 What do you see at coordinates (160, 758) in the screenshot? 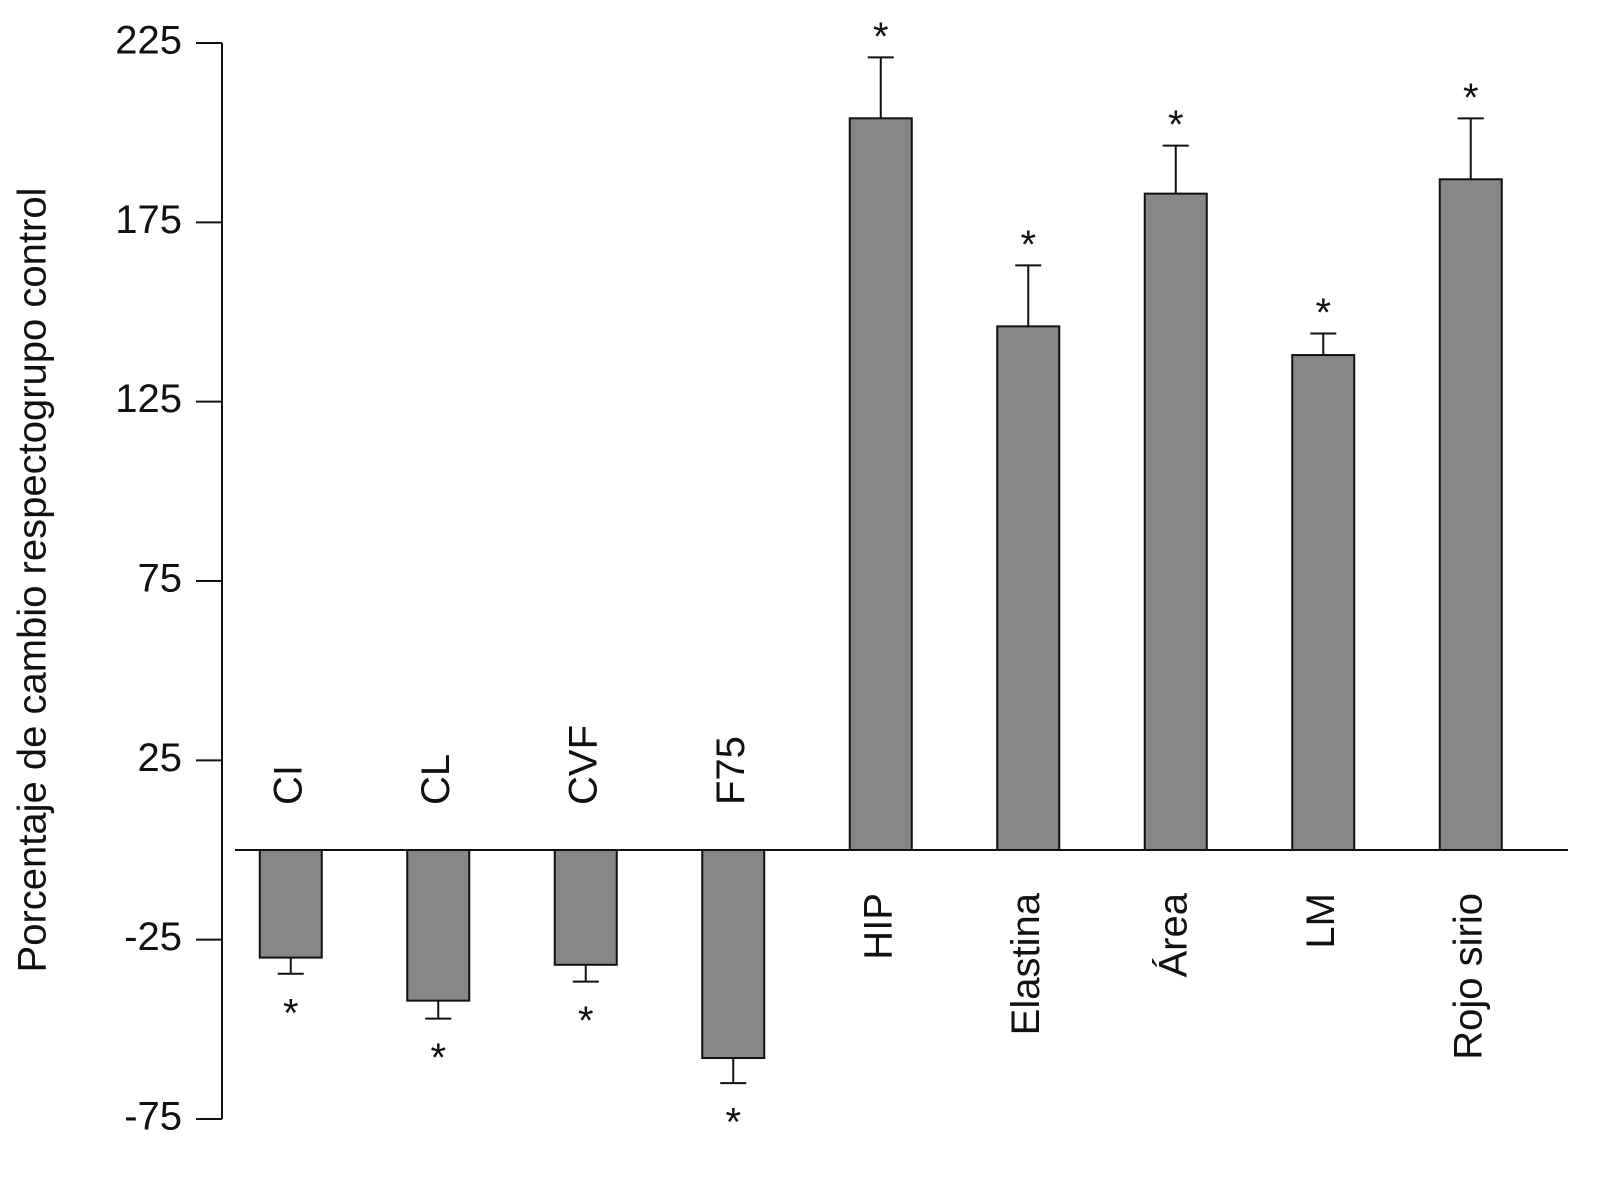
I see `y-tick-label: 25` at bounding box center [160, 758].